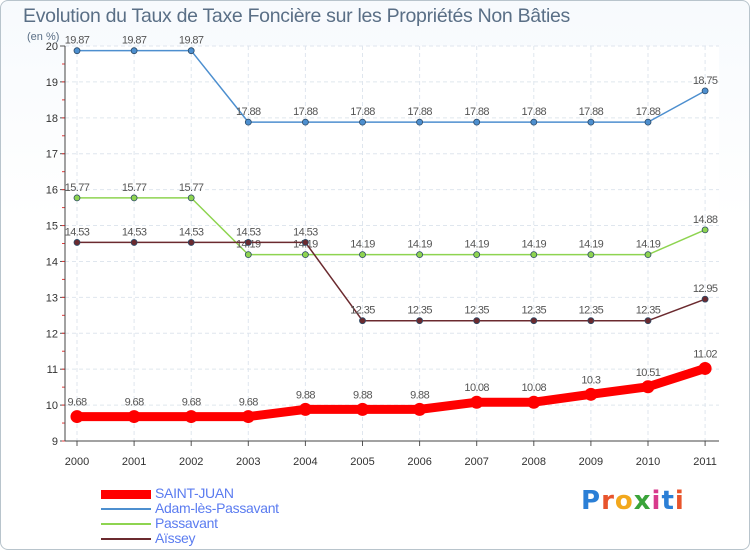  What do you see at coordinates (648, 462) in the screenshot?
I see `x-tick-label: 2010` at bounding box center [648, 462].